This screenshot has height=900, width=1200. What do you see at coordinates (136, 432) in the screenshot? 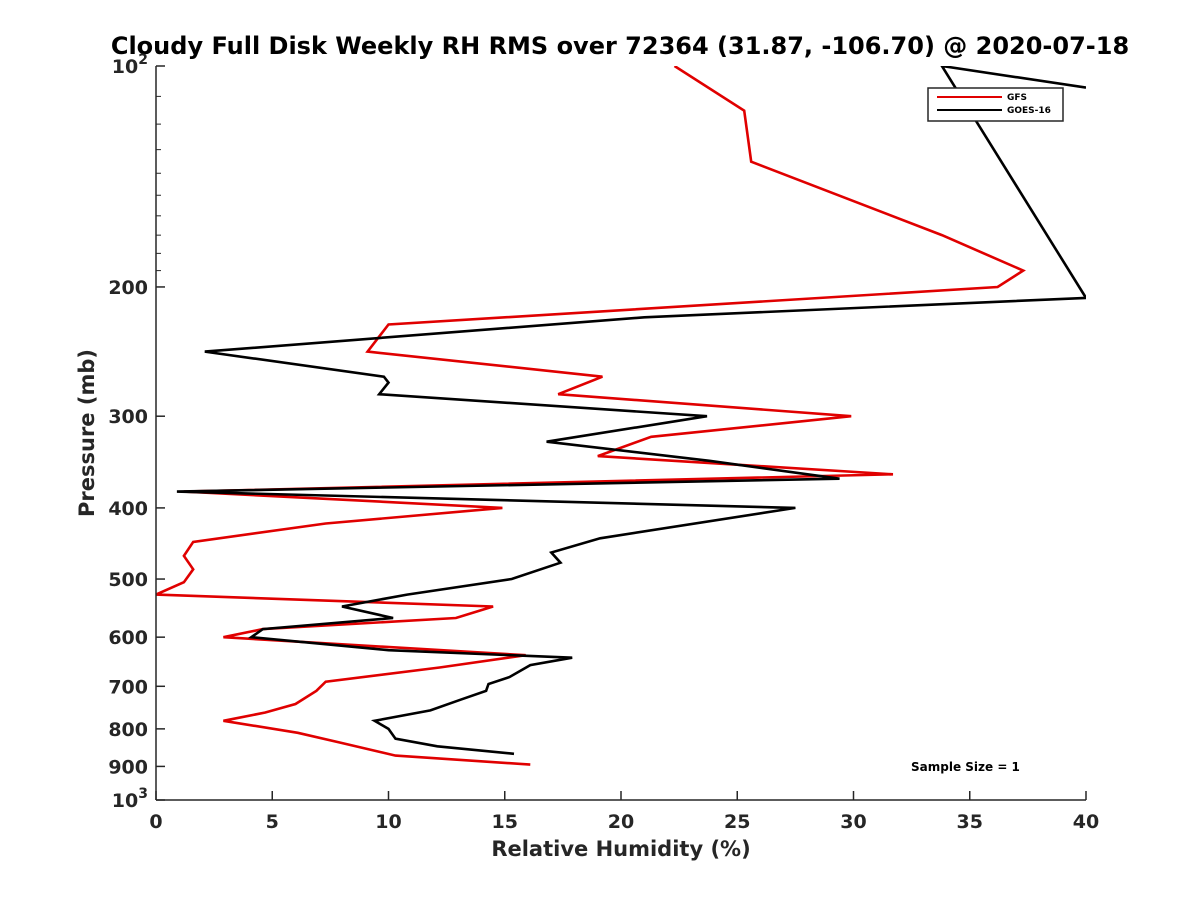
I see `y-ticks: 10² 200 300 400 500 600 700 800 900 10³` at bounding box center [136, 432].